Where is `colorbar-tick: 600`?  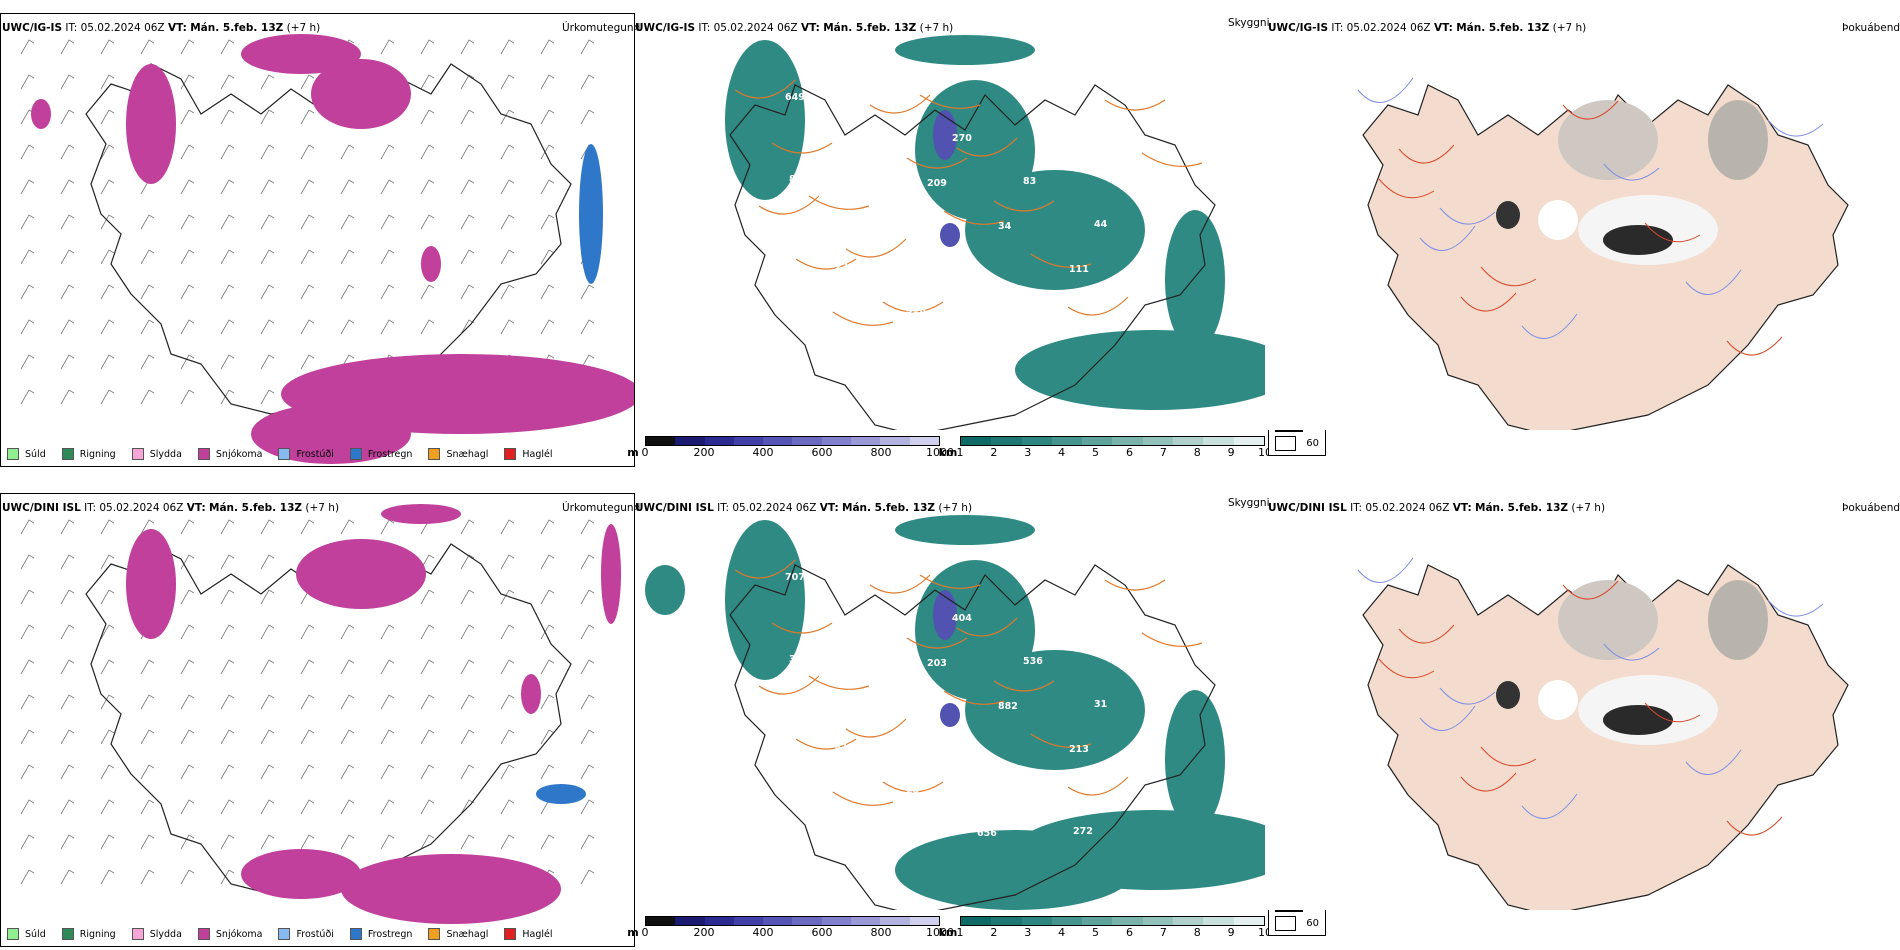
colorbar-tick: 600 is located at coordinates (822, 932).